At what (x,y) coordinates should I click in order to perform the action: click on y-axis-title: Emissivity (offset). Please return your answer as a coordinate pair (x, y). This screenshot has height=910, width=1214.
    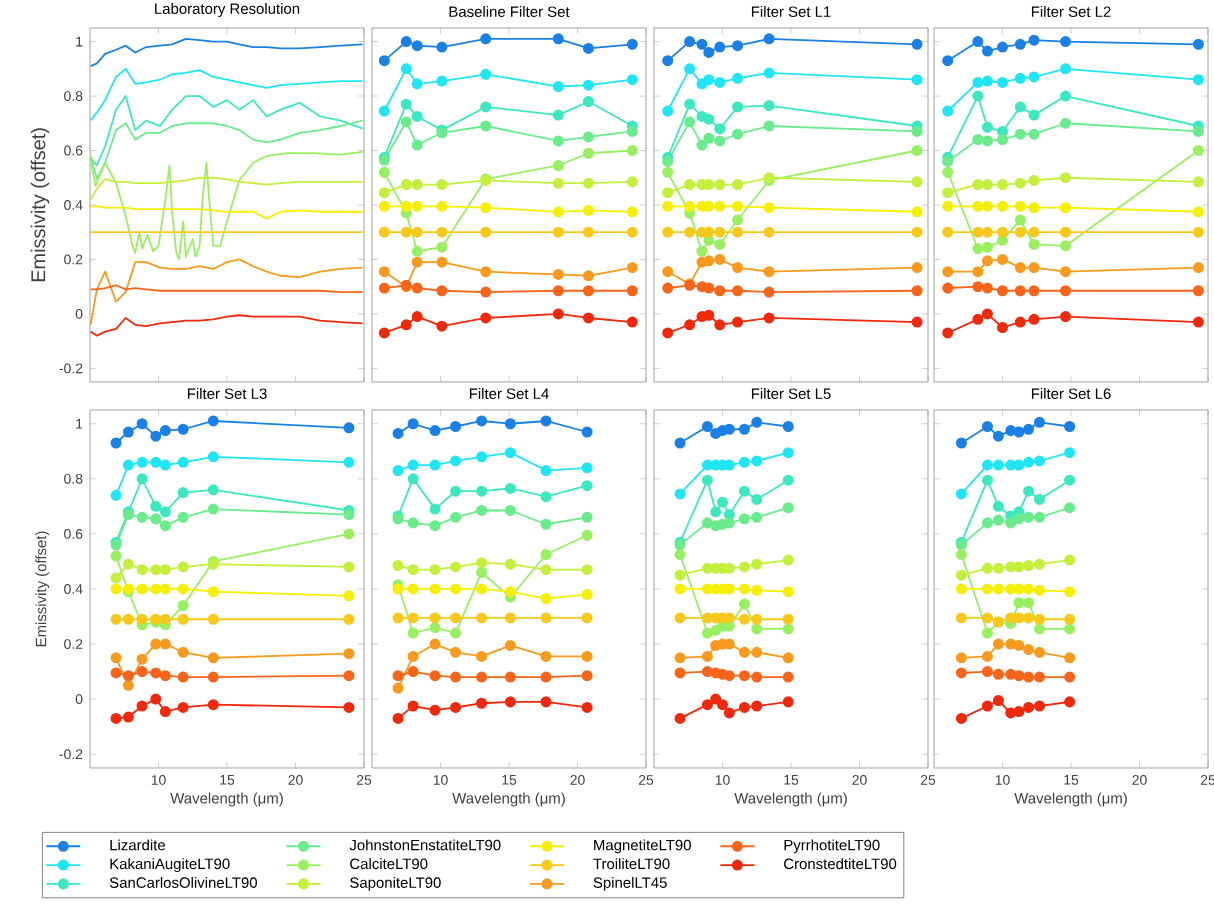
    Looking at the image, I should click on (40, 205).